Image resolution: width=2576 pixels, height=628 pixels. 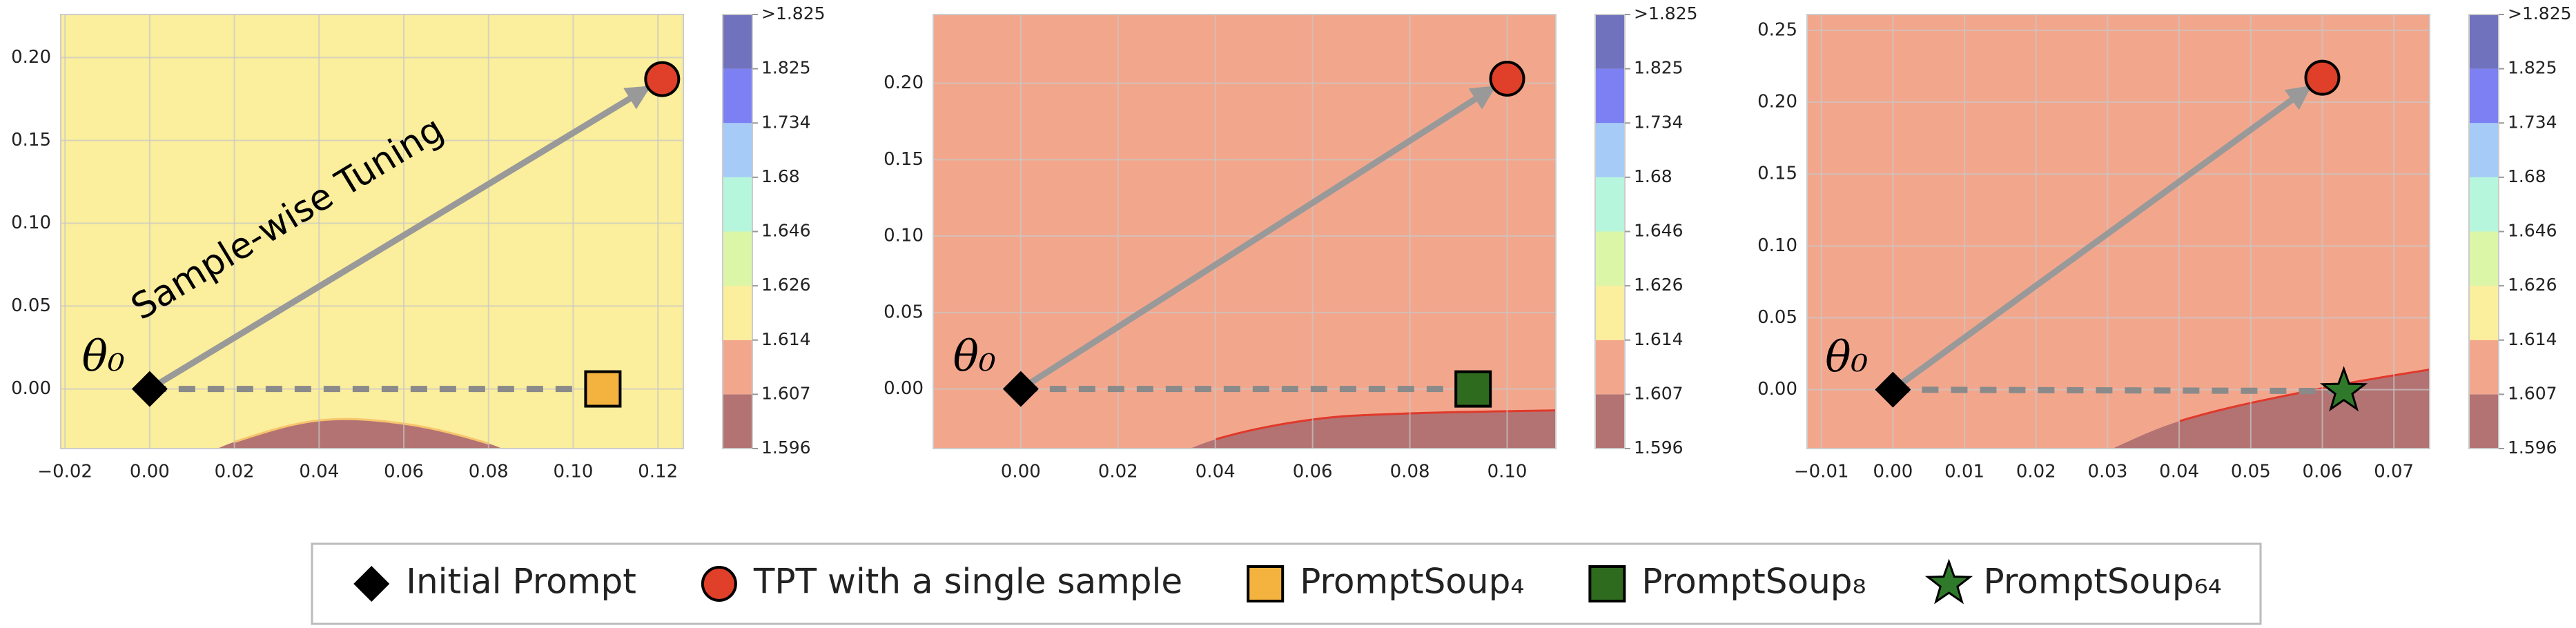 I want to click on legend-label: Initial Prompt, so click(x=521, y=582).